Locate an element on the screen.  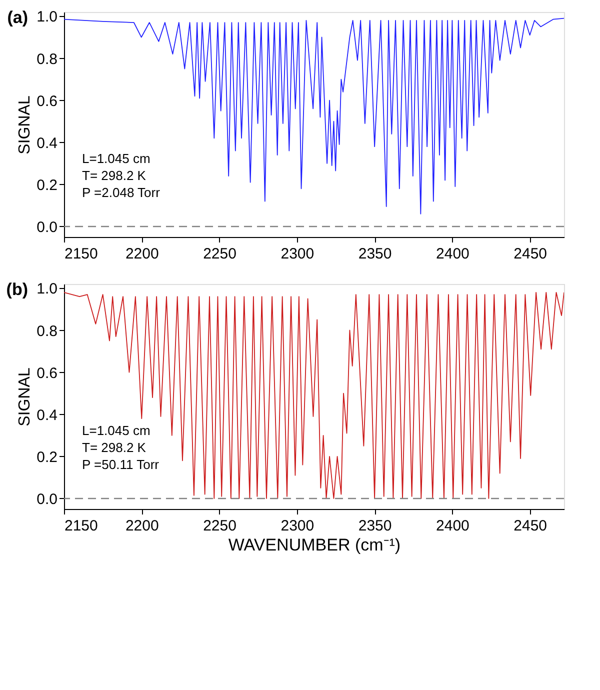
text: (a) is located at coordinates (17, 17).